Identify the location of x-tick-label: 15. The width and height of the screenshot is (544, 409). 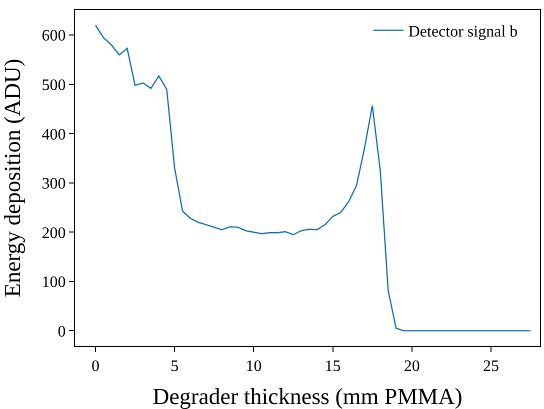
(332, 367).